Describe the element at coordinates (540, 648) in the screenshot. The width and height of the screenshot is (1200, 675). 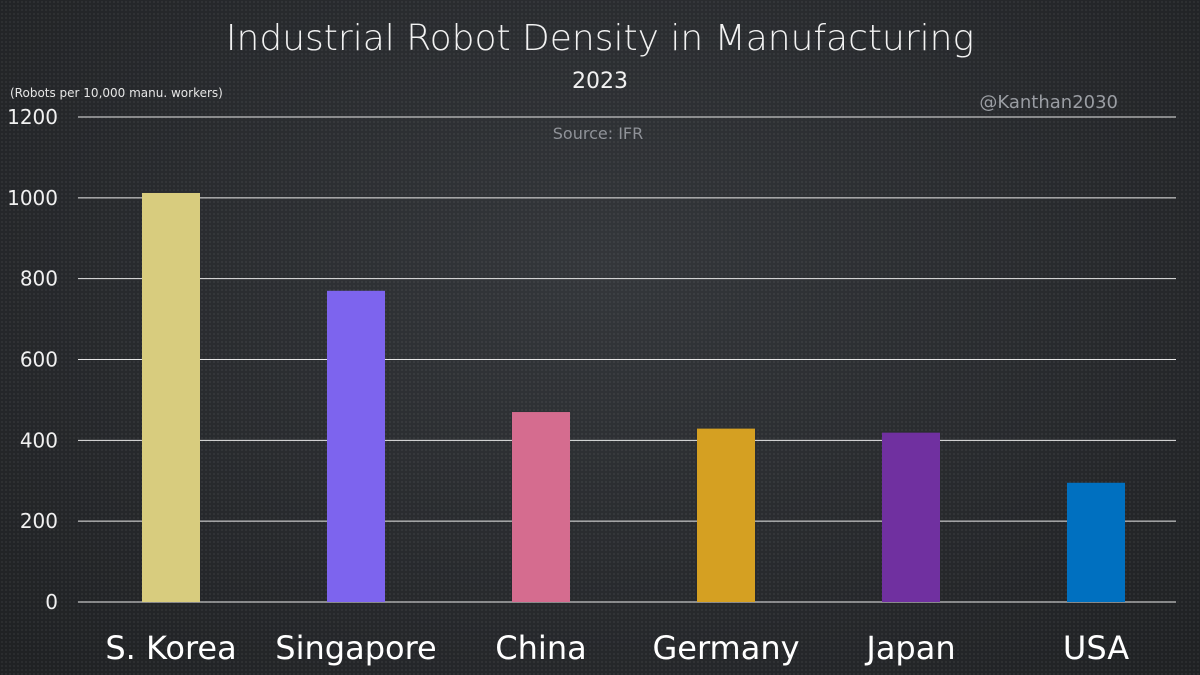
I see `x-category-label: China` at that location.